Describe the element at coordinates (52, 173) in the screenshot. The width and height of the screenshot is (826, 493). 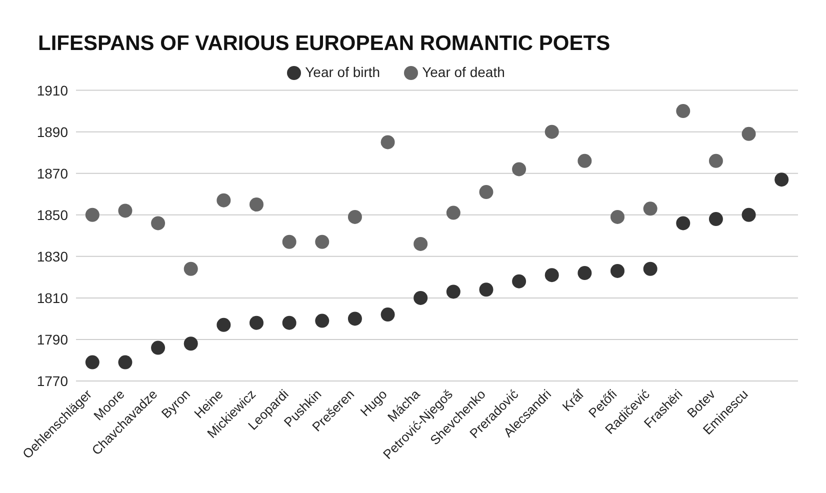
I see `y-tick-label: 1870` at that location.